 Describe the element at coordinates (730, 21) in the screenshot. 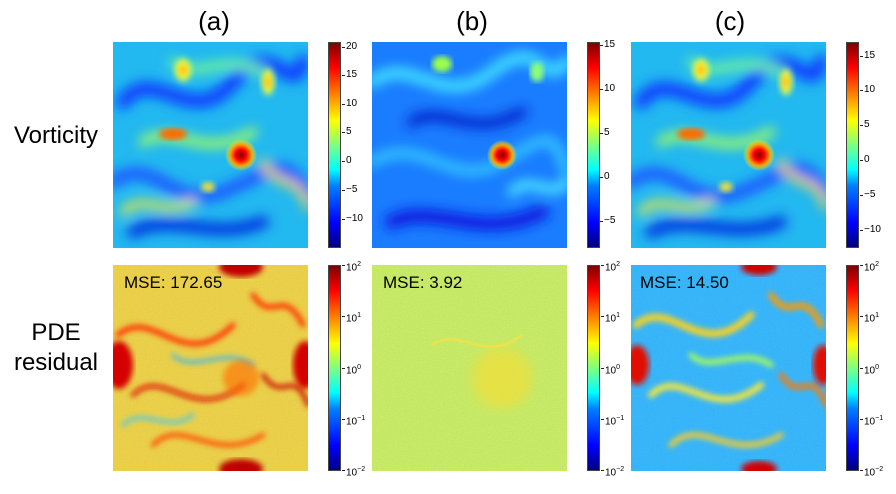

I see `column-title-c: (c)` at that location.